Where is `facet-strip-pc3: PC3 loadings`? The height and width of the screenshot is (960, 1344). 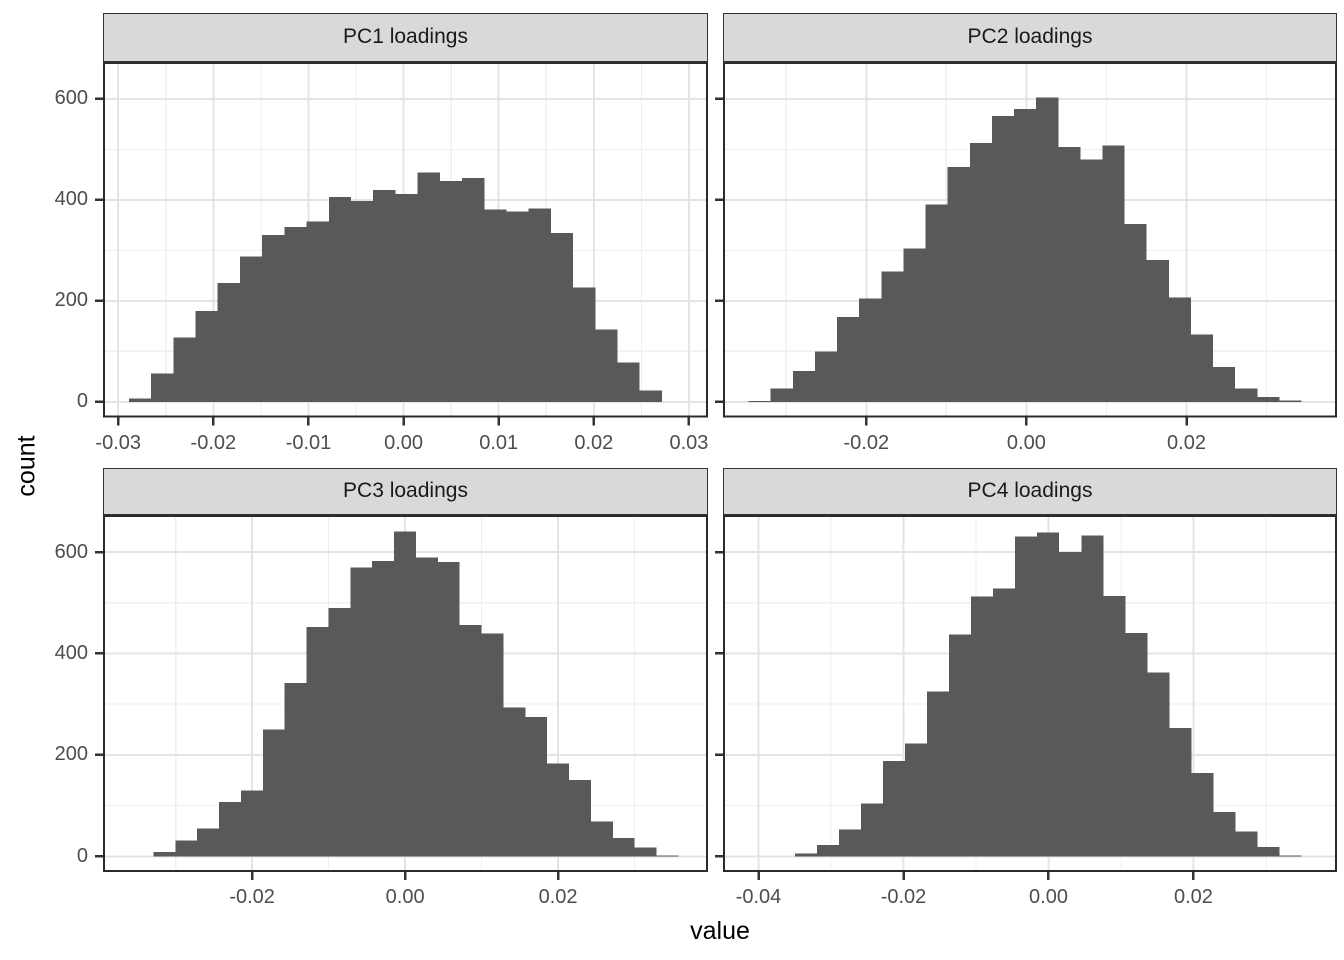
facet-strip-pc3: PC3 loadings is located at coordinates (405, 491).